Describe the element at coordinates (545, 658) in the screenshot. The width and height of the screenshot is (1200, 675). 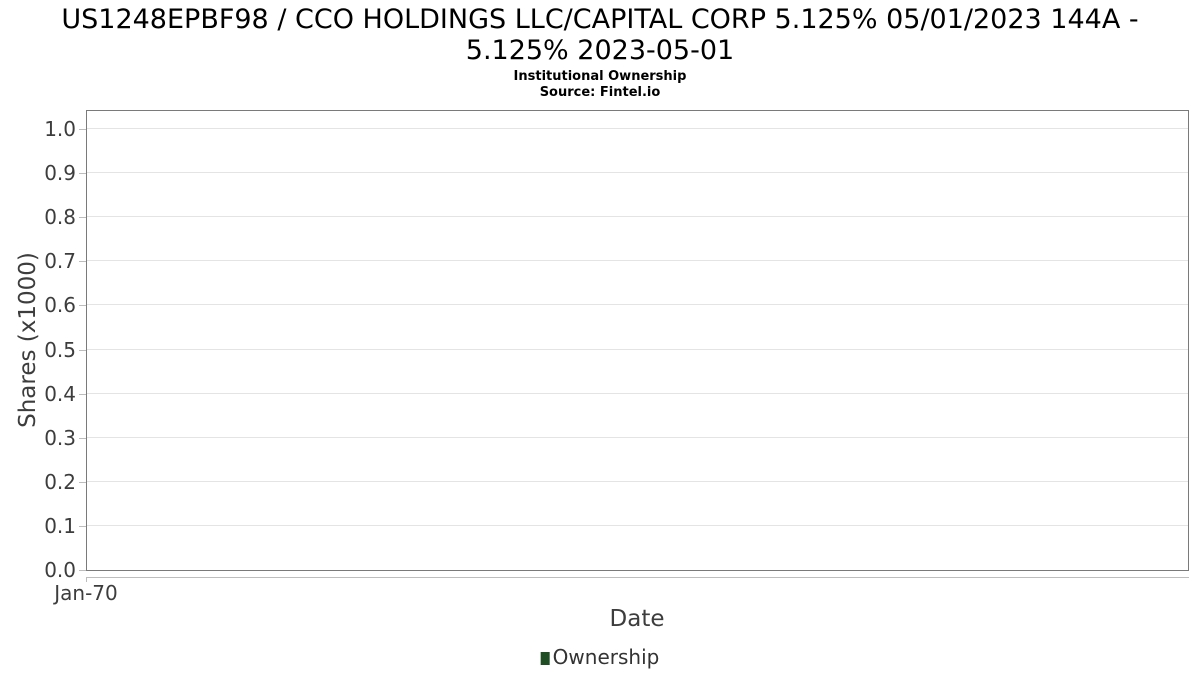
I see `legend-marker-swatch` at that location.